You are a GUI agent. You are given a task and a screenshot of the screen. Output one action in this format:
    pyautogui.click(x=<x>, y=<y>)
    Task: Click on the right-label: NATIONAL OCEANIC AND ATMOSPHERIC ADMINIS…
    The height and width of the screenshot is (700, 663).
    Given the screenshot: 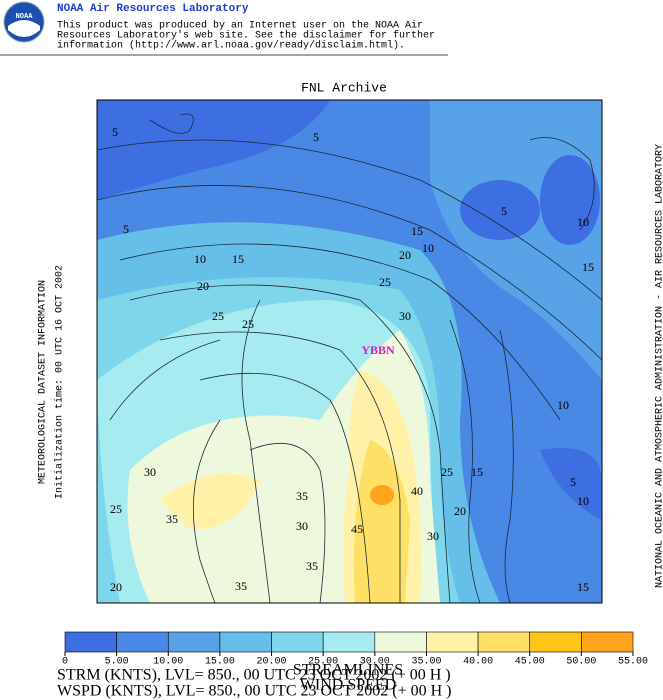 What is the action you would take?
    pyautogui.click(x=659, y=366)
    